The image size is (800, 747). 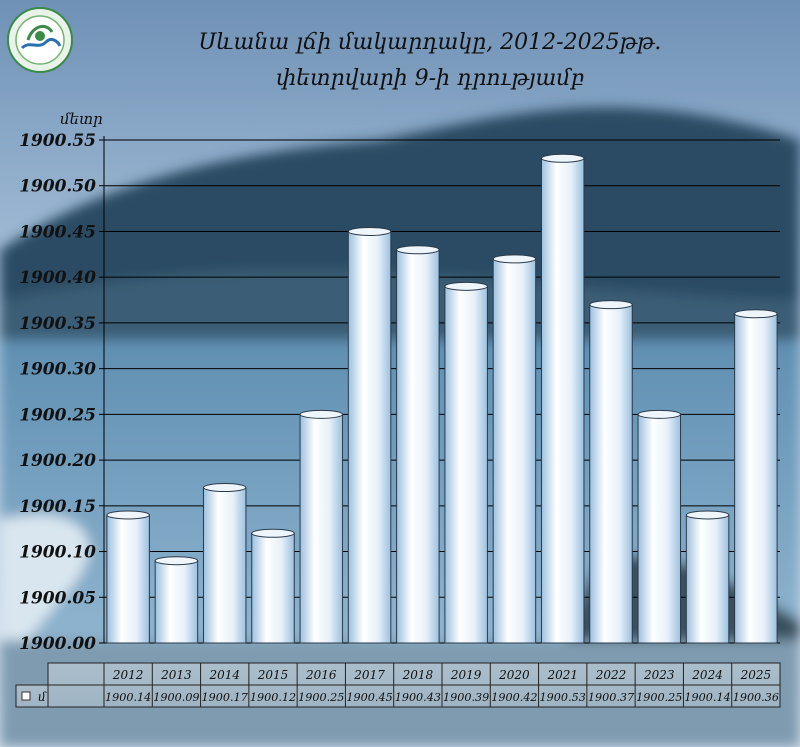 I want to click on legend-swatch, so click(x=26, y=696).